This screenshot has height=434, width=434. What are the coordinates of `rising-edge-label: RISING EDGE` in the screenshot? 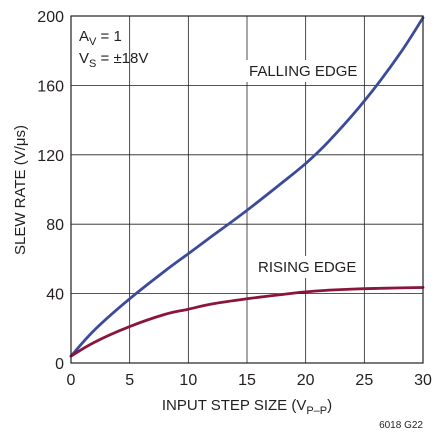 It's located at (307, 267).